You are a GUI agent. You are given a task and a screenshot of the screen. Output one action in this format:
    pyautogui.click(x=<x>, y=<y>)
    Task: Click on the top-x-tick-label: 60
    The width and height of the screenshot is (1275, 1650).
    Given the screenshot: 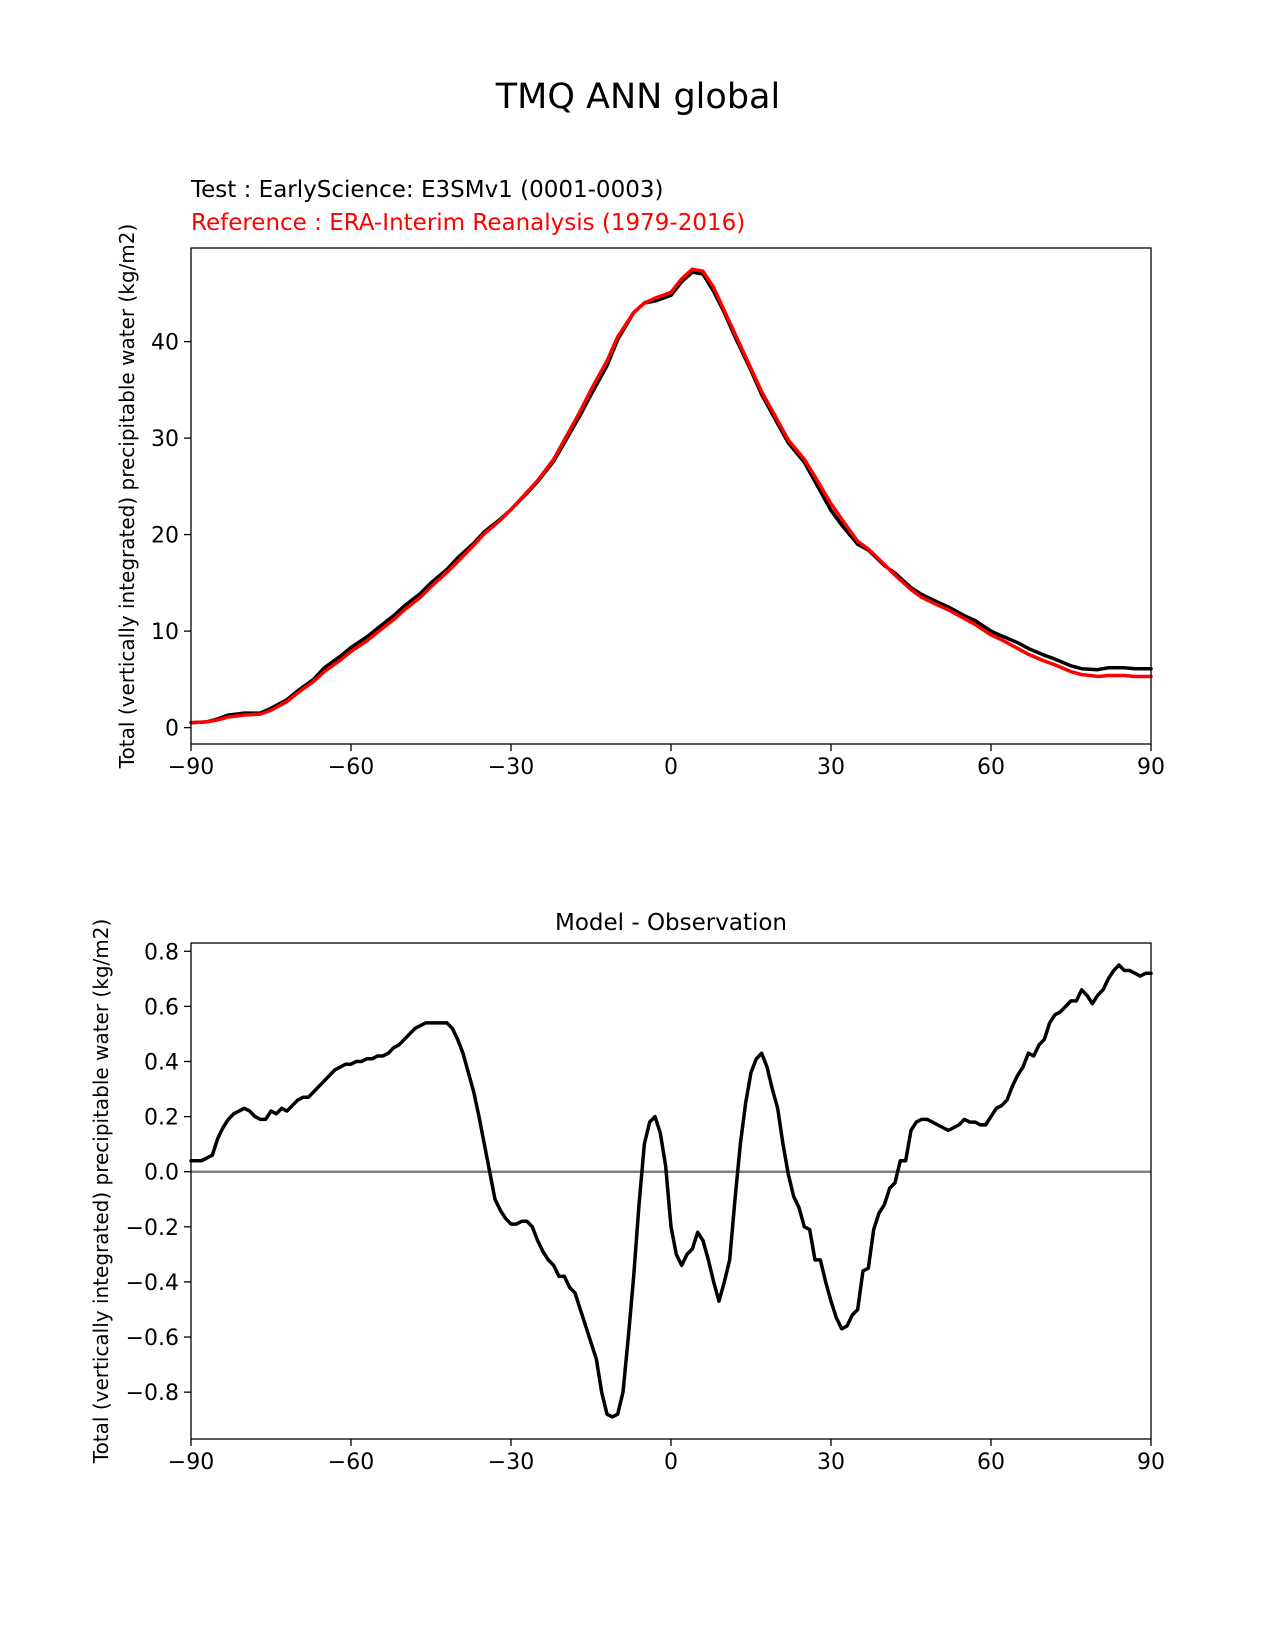 What is the action you would take?
    pyautogui.click(x=991, y=767)
    